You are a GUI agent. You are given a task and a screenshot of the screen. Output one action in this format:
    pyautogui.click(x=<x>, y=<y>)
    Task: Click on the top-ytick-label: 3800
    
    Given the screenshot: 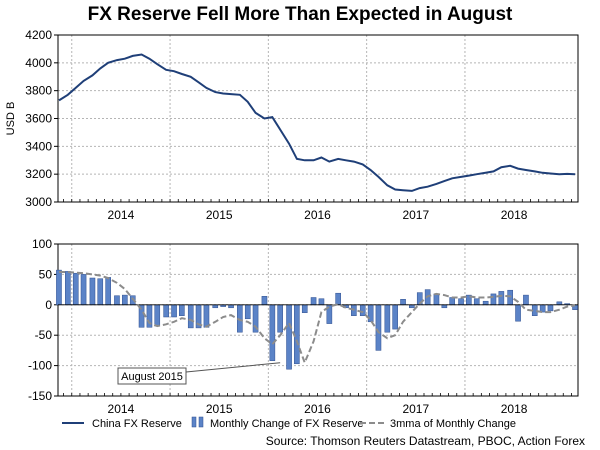 What is the action you would take?
    pyautogui.click(x=38, y=91)
    